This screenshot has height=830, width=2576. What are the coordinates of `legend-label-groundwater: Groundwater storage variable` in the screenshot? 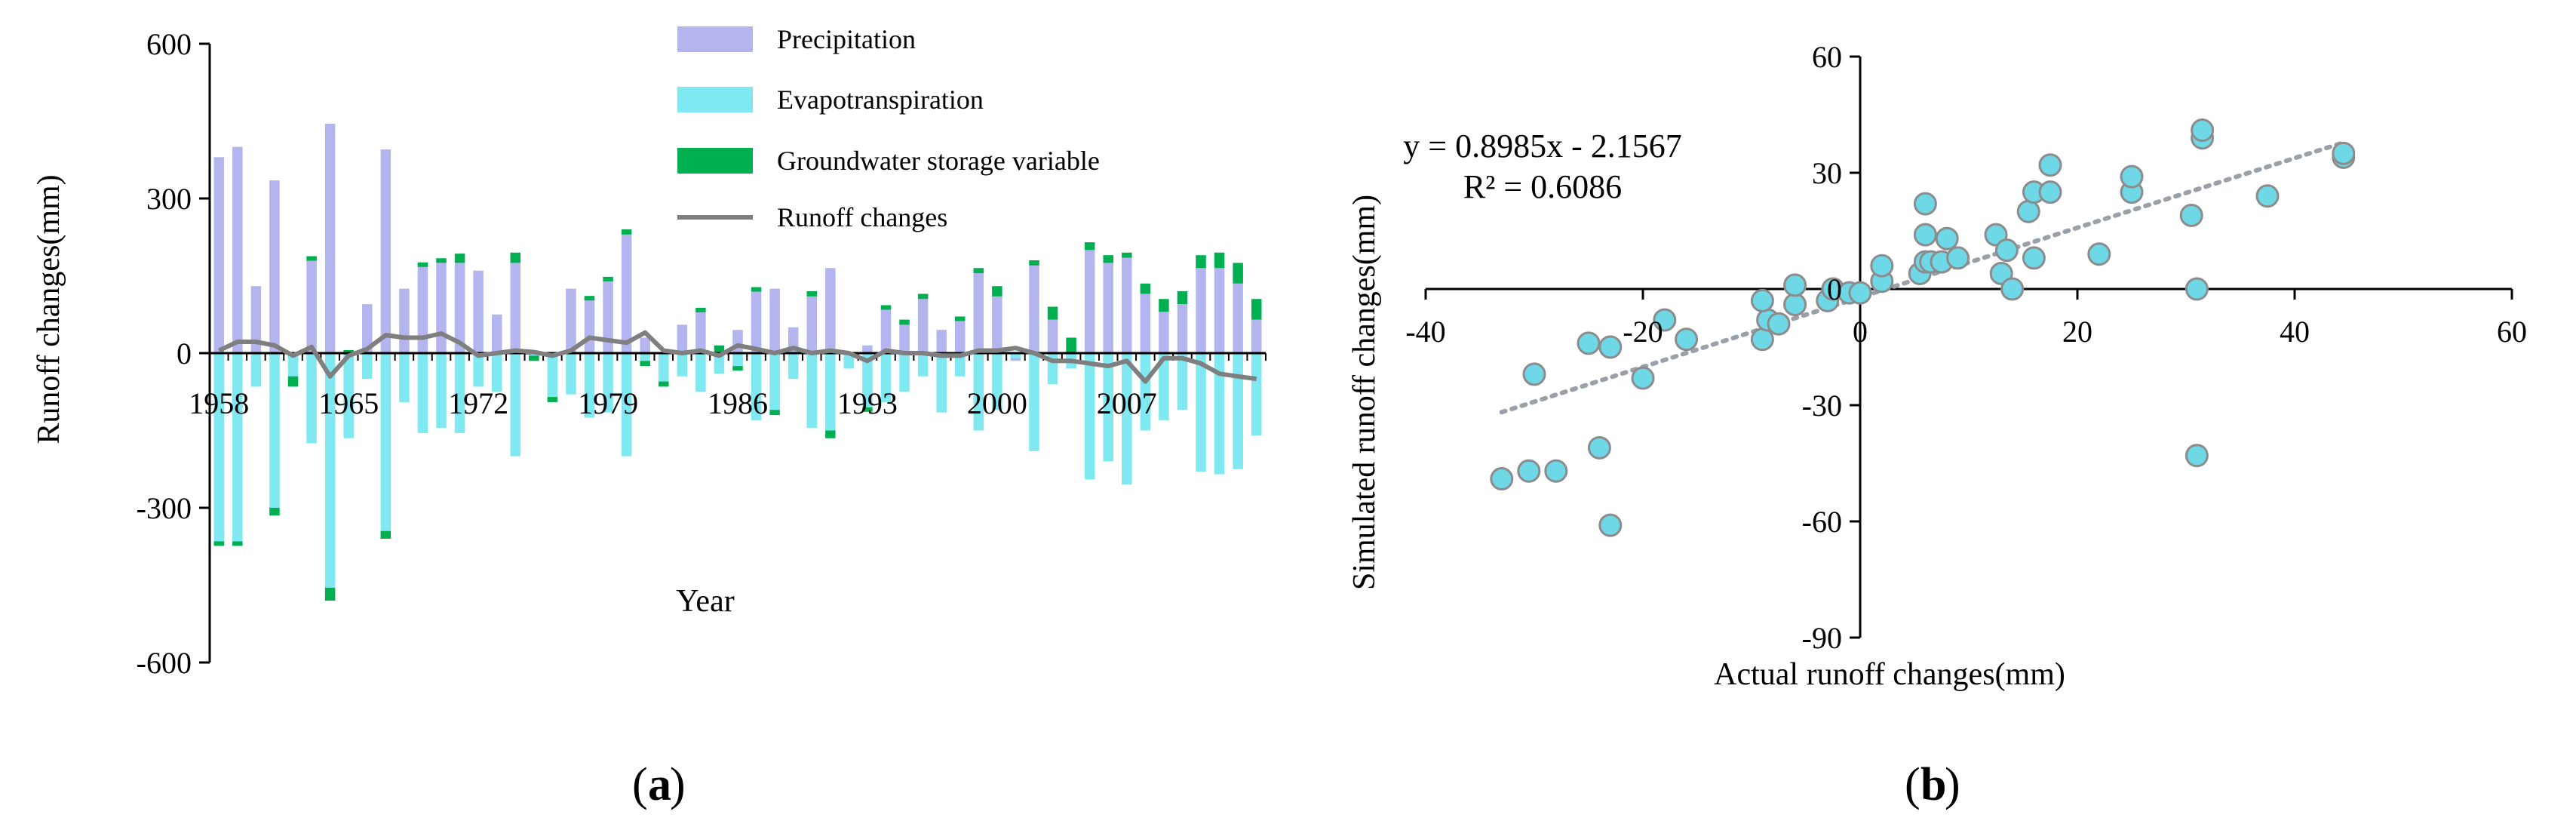 It's located at (938, 161).